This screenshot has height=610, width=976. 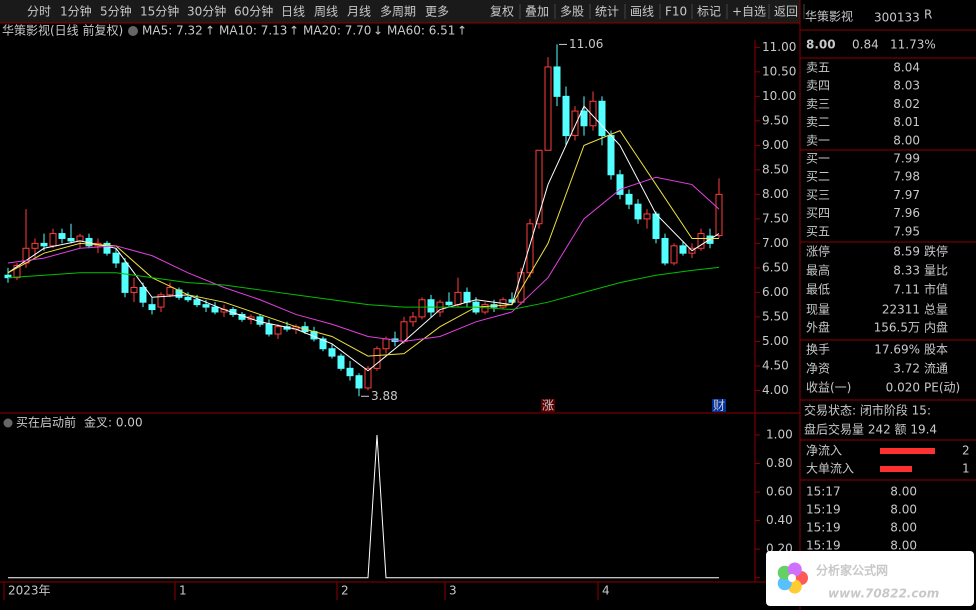 I want to click on period-tab: 60分钟, so click(x=253, y=11).